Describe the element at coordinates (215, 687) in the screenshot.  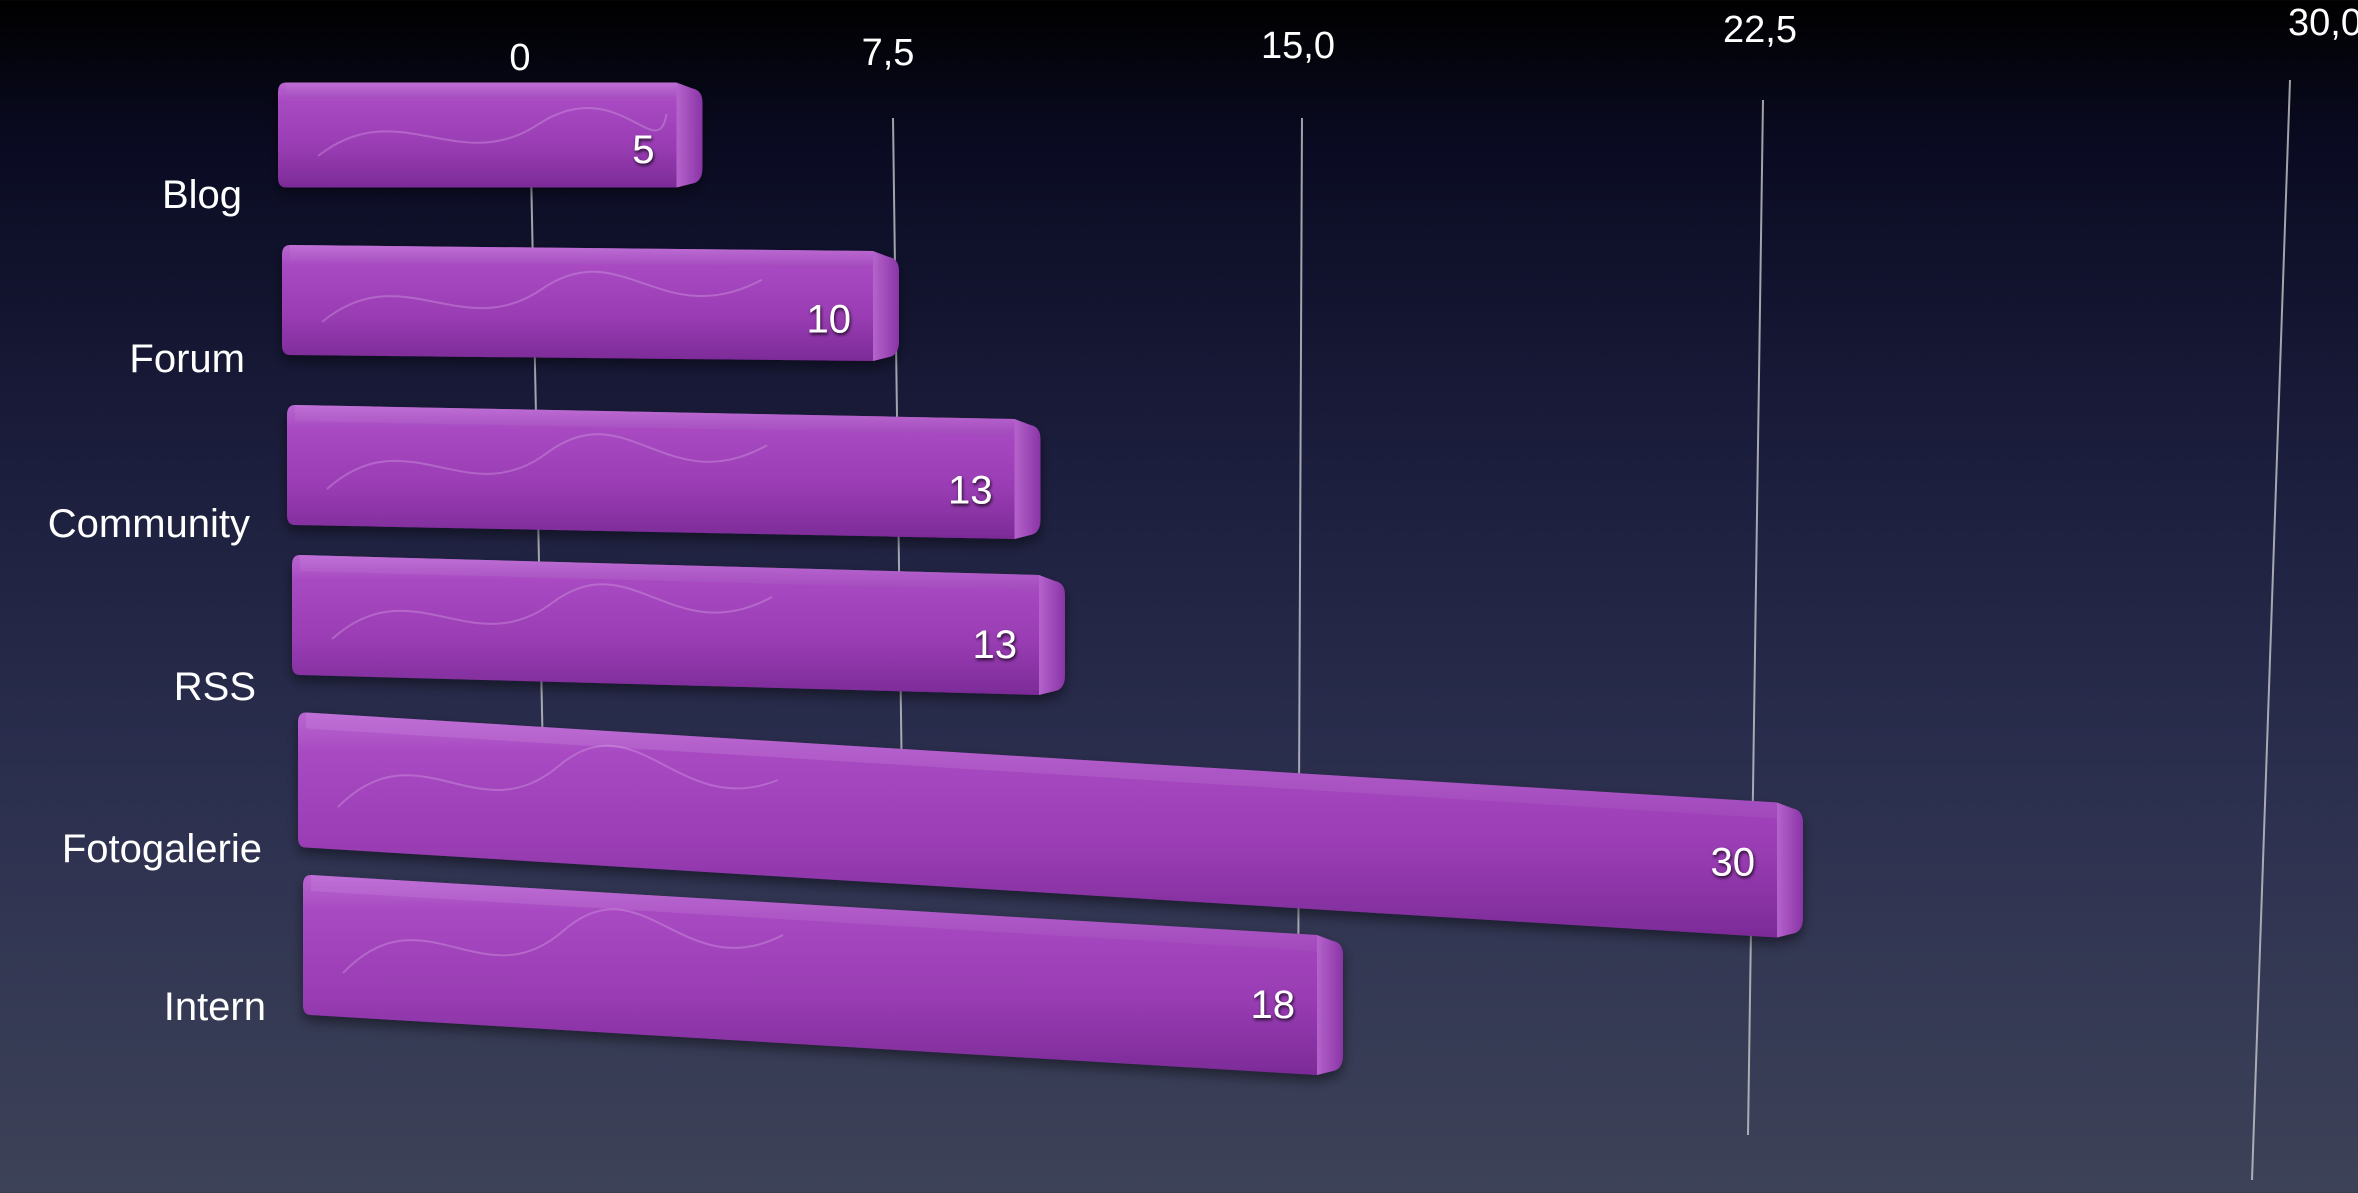
I see `category-label: RSS` at that location.